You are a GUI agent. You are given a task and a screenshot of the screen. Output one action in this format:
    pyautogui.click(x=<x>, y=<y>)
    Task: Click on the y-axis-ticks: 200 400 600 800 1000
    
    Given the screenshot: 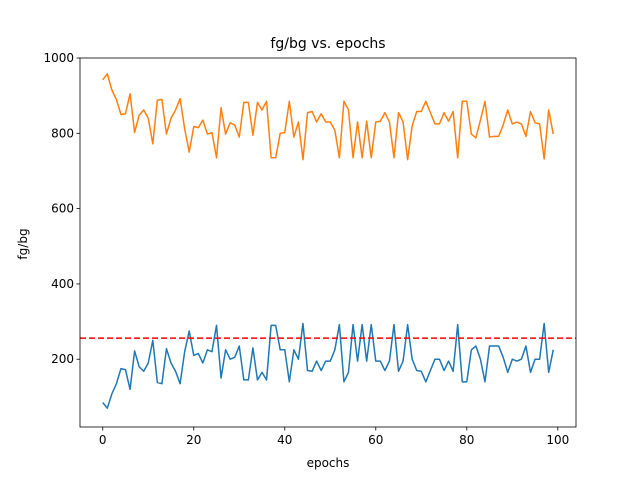 What is the action you would take?
    pyautogui.click(x=61, y=208)
    